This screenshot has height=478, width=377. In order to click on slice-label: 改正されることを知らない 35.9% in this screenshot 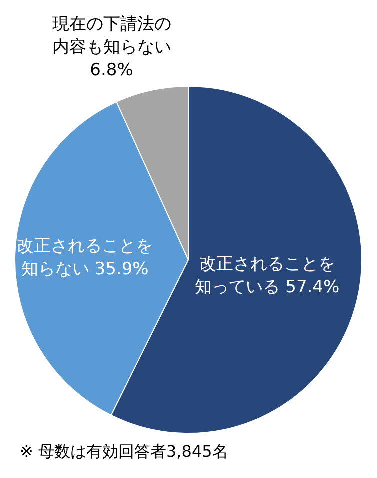, I will do `click(85, 258)`.